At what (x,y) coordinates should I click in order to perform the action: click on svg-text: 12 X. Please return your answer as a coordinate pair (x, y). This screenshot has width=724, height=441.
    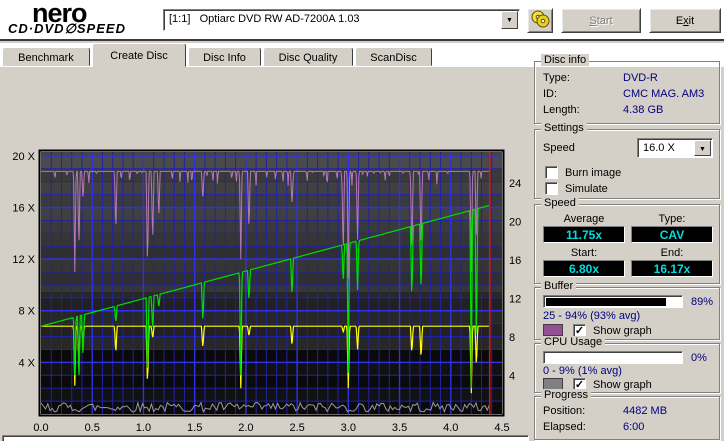
    Looking at the image, I should click on (23, 260).